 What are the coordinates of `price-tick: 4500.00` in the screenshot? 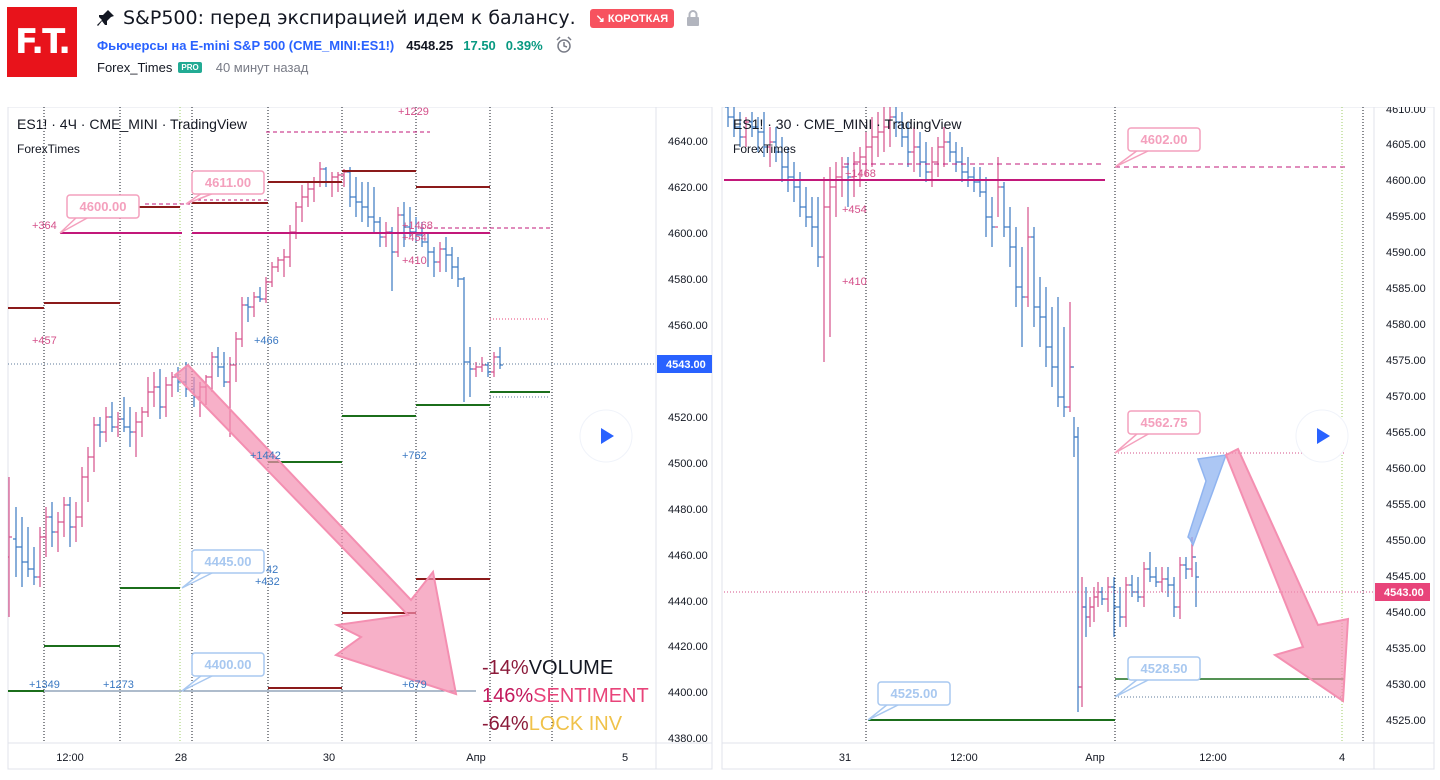 It's located at (688, 464).